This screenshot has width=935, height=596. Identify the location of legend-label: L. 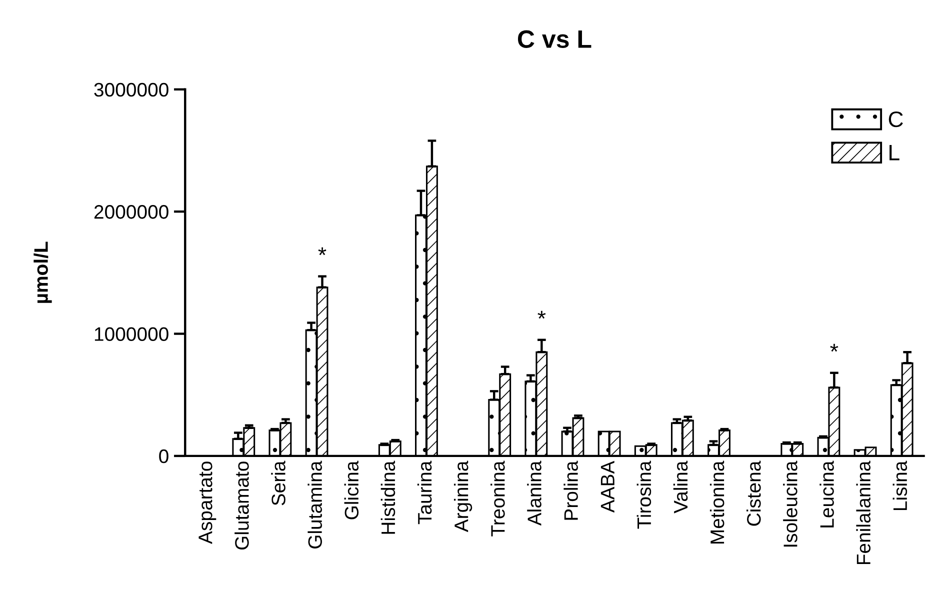
(895, 152).